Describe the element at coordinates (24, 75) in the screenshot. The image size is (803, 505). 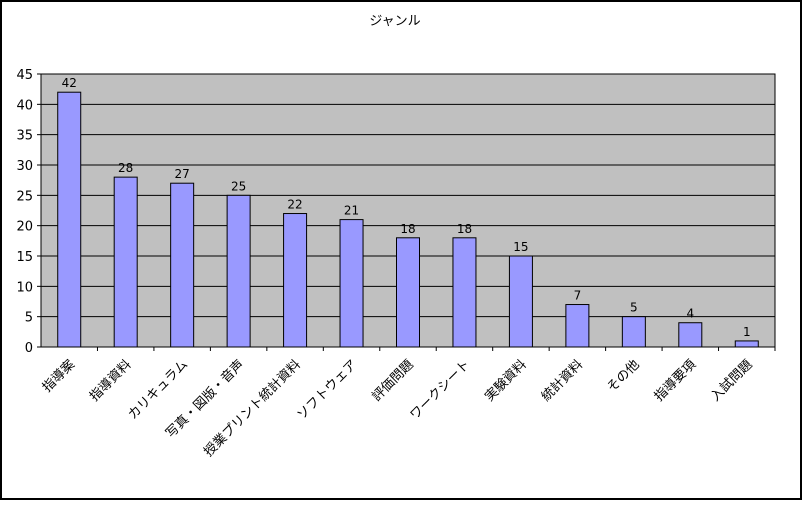
I see `y-tick-label: 45` at that location.